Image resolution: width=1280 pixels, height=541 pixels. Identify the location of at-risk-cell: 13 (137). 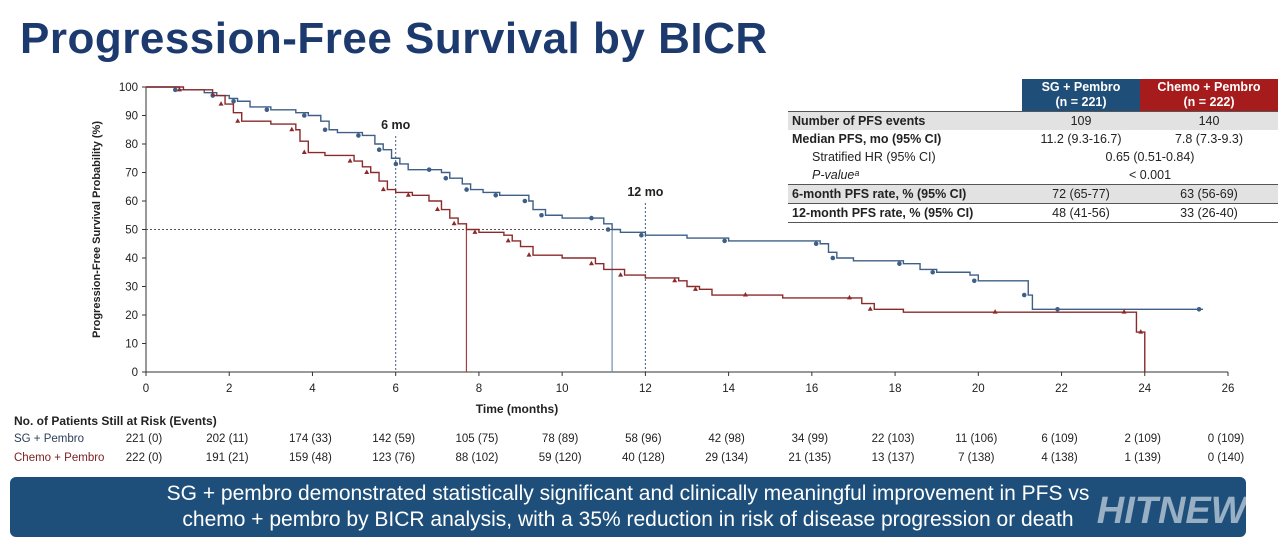
(893, 458).